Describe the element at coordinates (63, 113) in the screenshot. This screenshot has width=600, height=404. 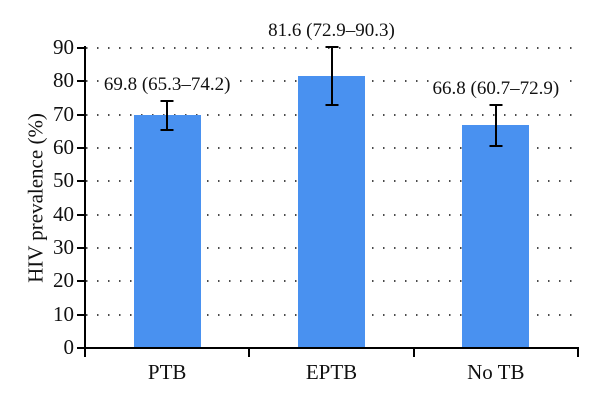
I see `y-tick-label: 70` at that location.